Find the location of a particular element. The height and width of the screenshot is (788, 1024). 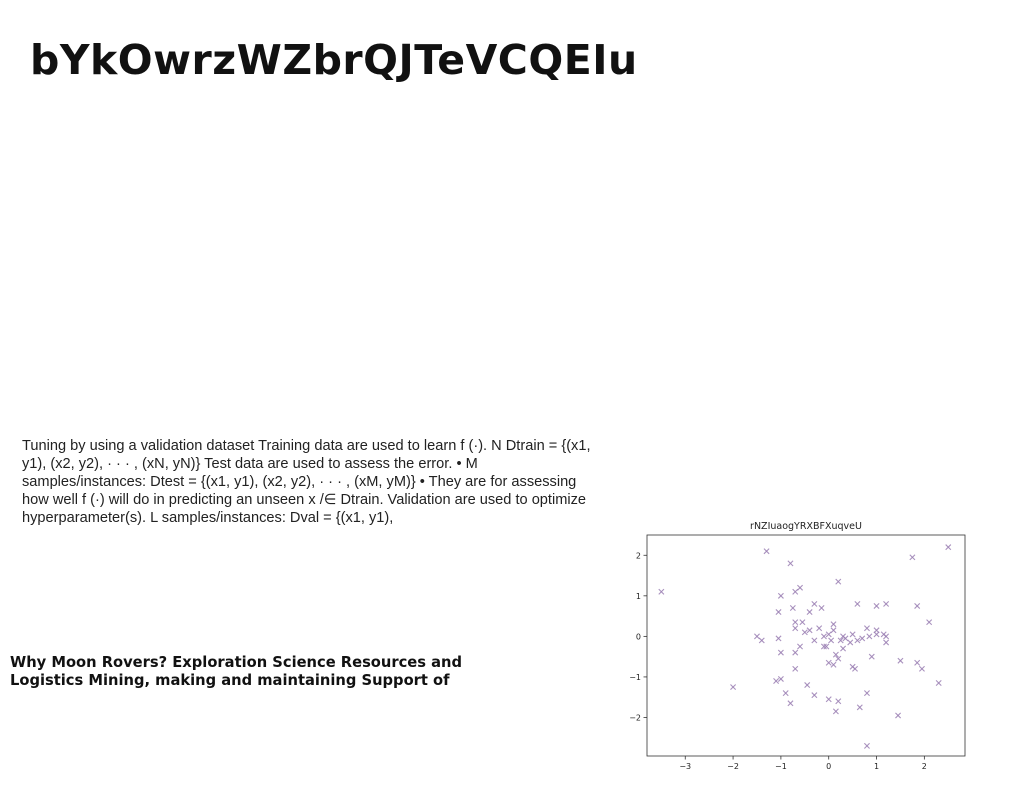

y-tick-label: 0 is located at coordinates (638, 636).